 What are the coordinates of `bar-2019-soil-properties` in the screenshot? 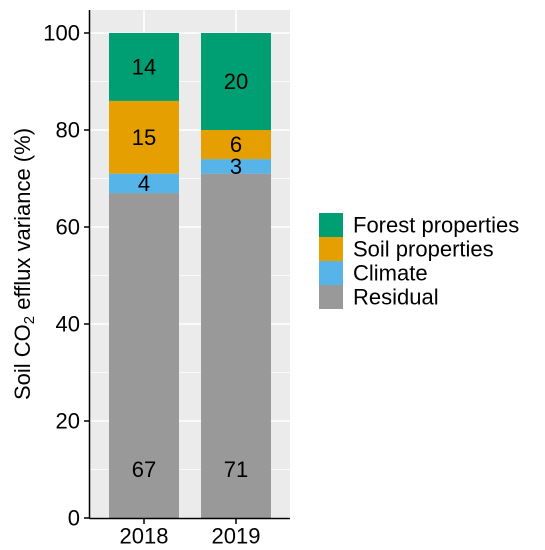 It's located at (236, 145).